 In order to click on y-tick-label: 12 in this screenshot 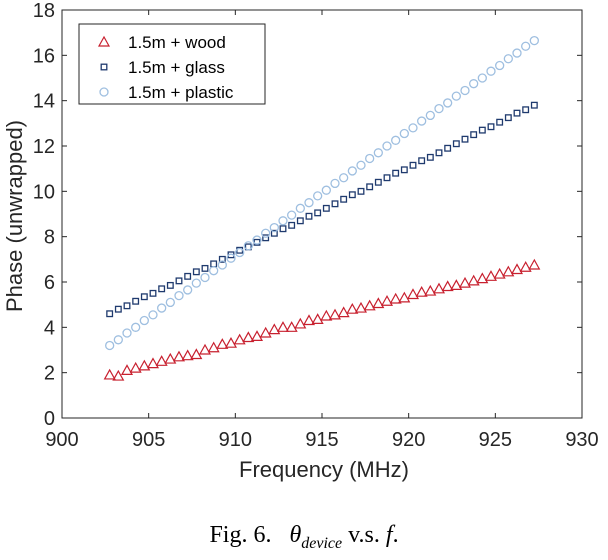, I will do `click(44, 147)`.